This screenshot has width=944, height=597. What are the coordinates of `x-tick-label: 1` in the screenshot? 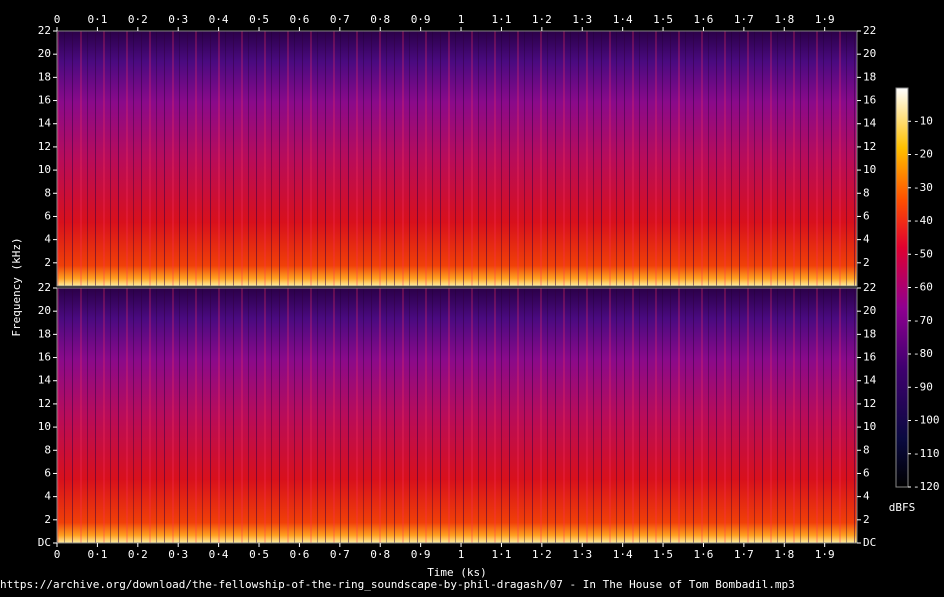 It's located at (461, 19).